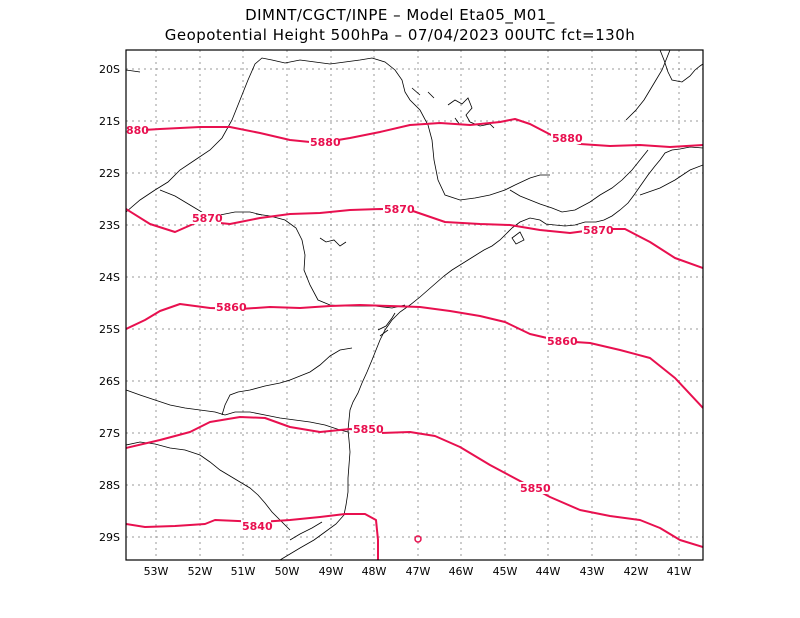 The image size is (800, 618). I want to click on lon-label-48w: 48W, so click(374, 571).